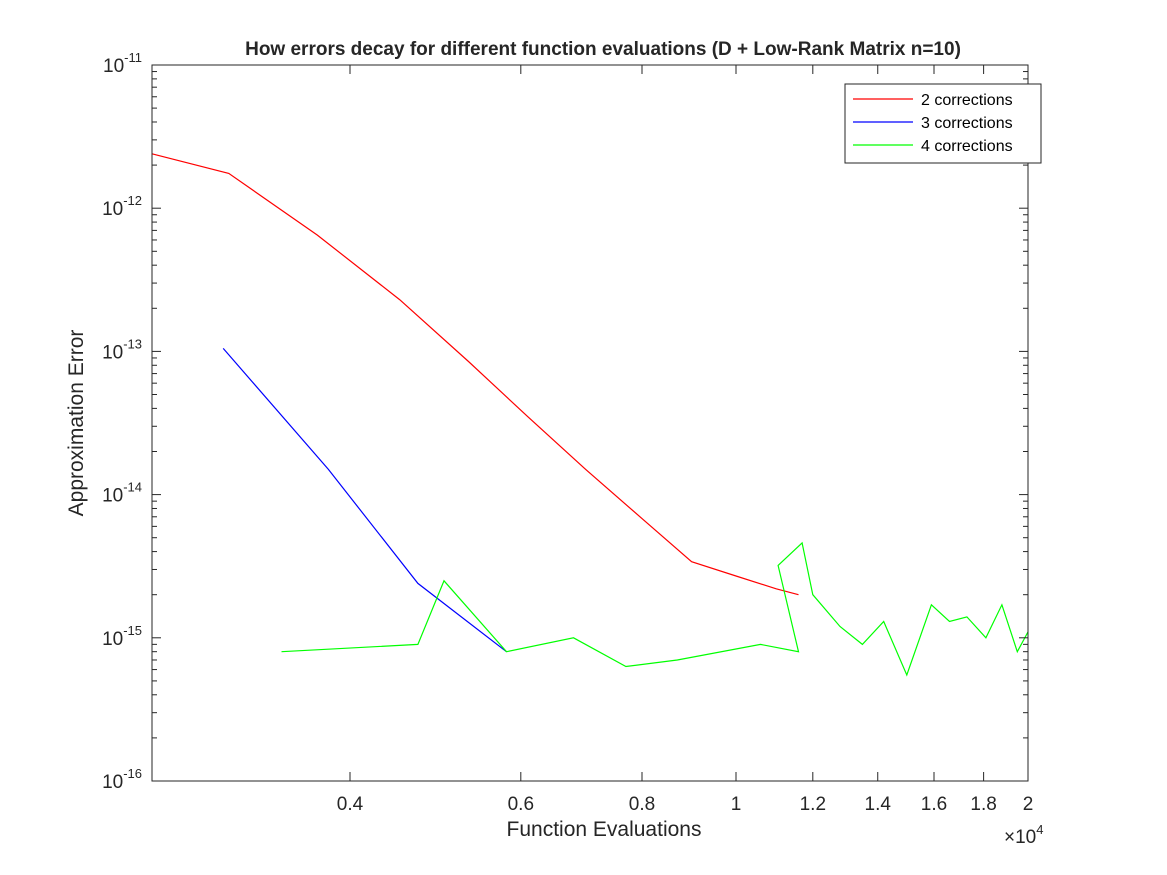 This screenshot has width=1167, height=875. What do you see at coordinates (122, 636) in the screenshot?
I see `y-tick-label: 10-15` at bounding box center [122, 636].